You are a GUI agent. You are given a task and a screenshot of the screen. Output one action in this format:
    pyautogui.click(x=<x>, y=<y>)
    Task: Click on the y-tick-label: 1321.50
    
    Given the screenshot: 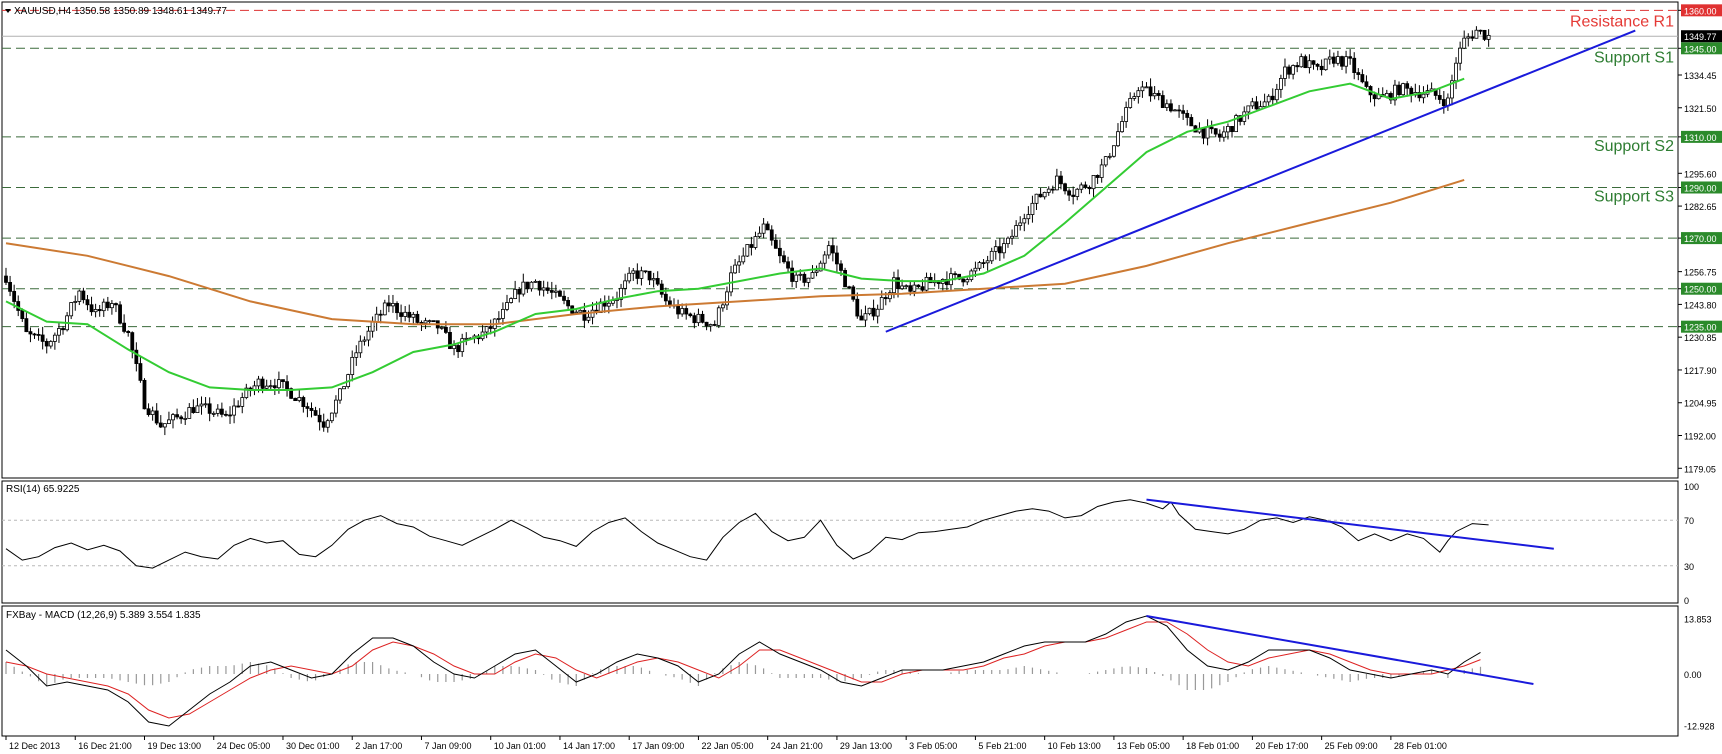 What is the action you would take?
    pyautogui.click(x=1700, y=109)
    